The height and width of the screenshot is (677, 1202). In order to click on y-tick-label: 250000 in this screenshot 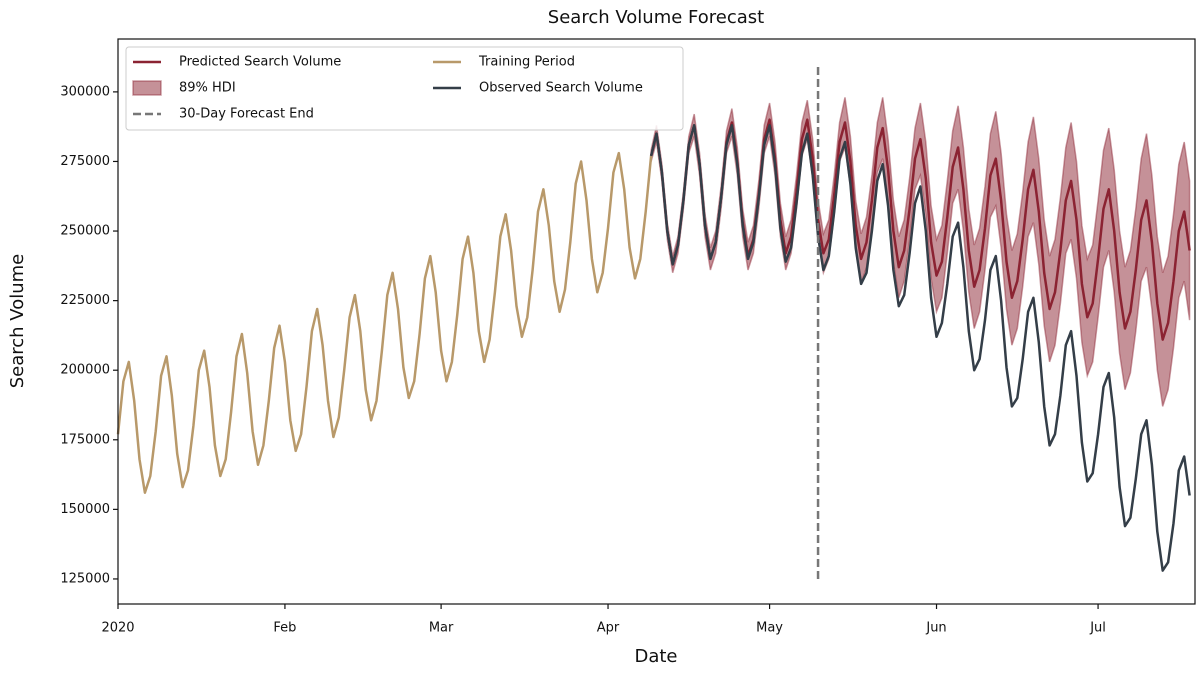, I will do `click(85, 231)`.